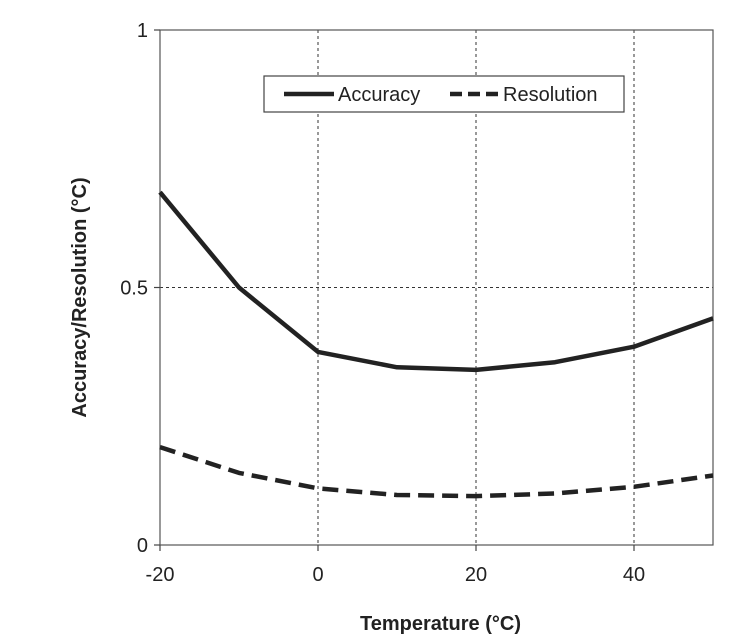 This screenshot has width=741, height=641. Describe the element at coordinates (440, 624) in the screenshot. I see `x-axis-title: Temperature (°C)` at that location.